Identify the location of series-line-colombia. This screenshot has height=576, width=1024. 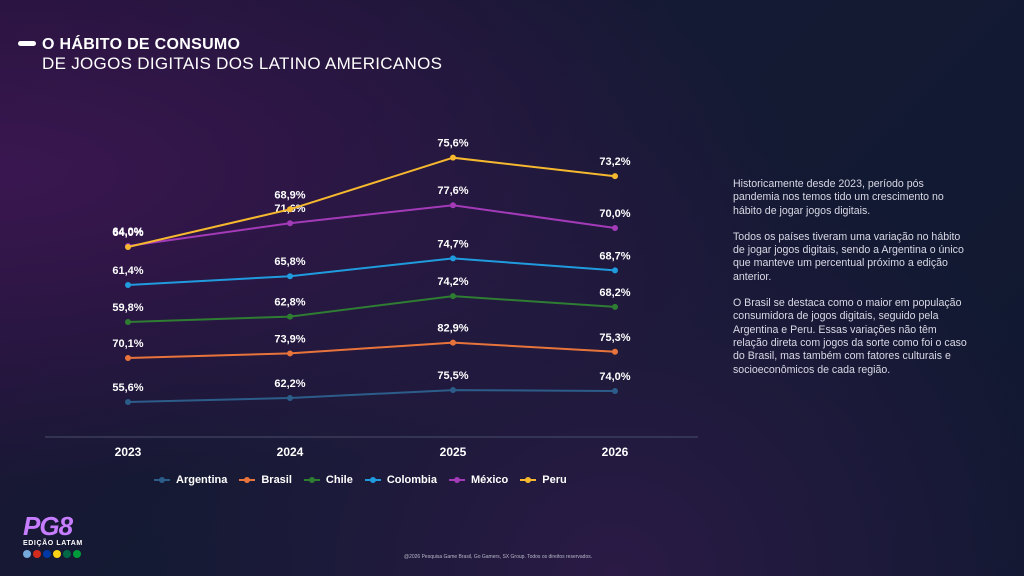
(371, 271).